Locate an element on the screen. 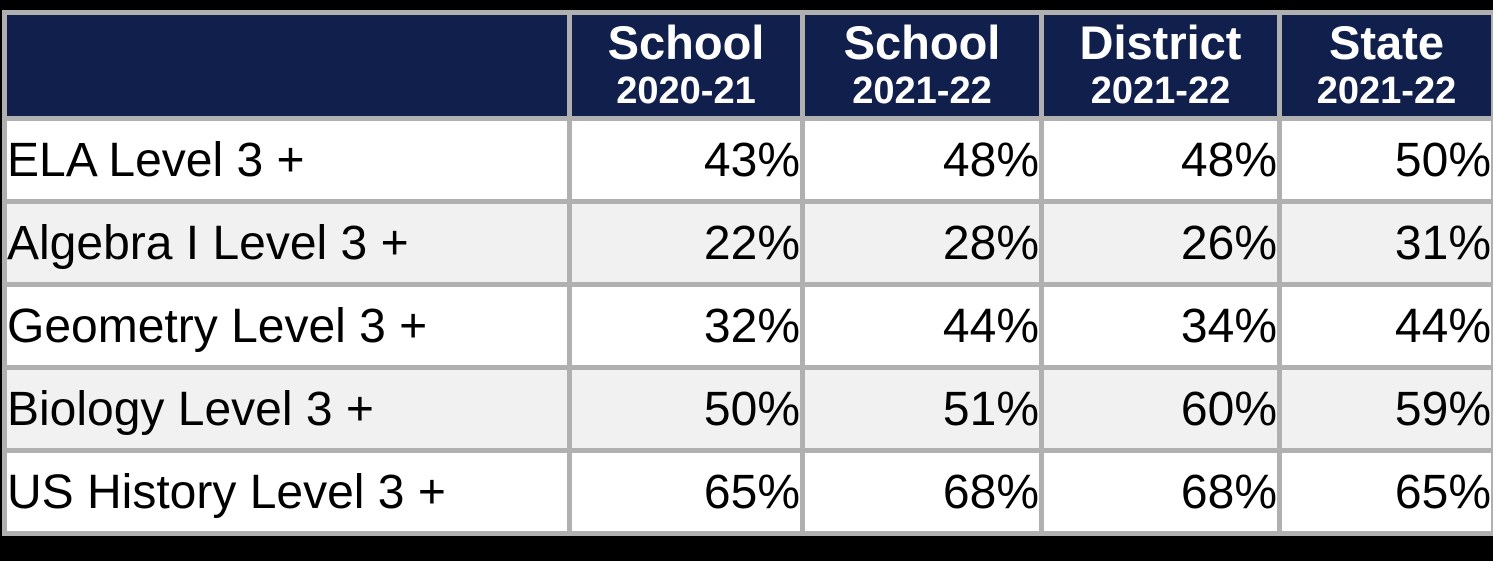 The image size is (1493, 561). header-district-2021-22: District 2021-22 is located at coordinates (1160, 65).